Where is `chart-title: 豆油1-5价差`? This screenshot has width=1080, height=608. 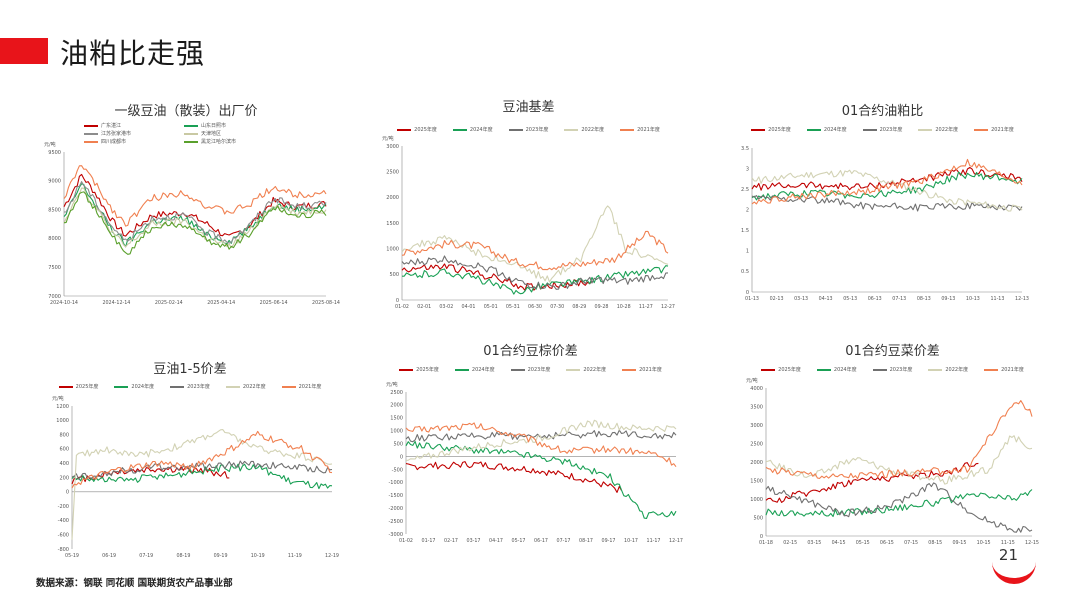
chart-title: 豆油1-5价差 is located at coordinates (190, 369).